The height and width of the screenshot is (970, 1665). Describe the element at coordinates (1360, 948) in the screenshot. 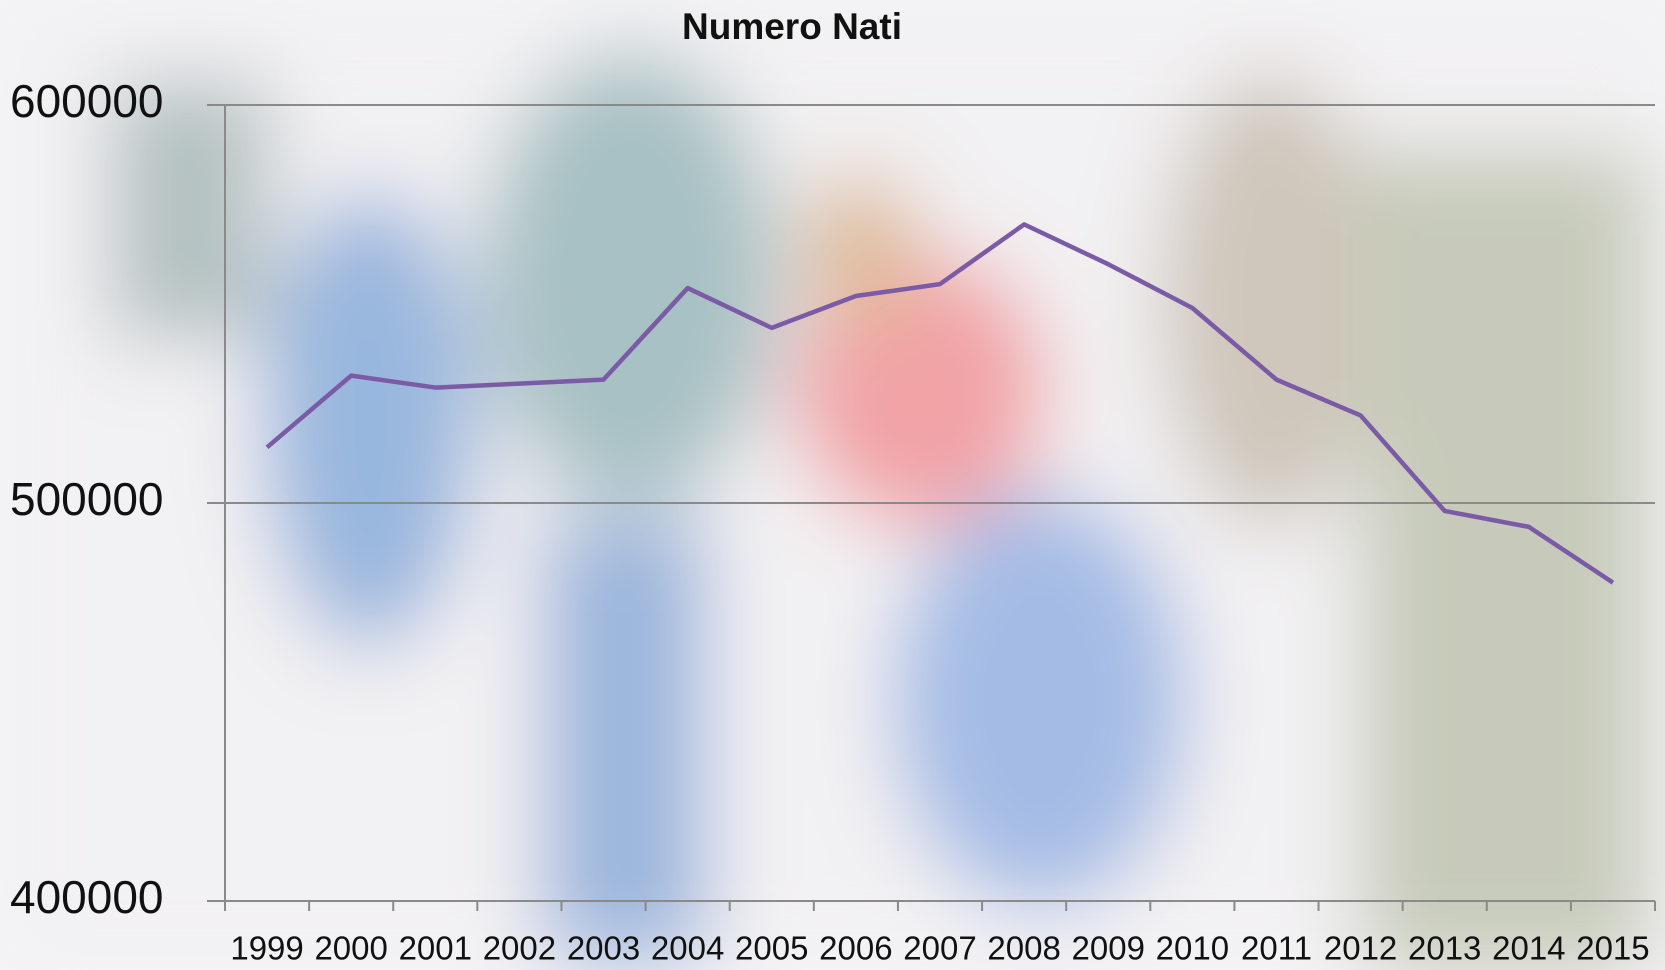

I see `x-tick-label: 2012` at that location.